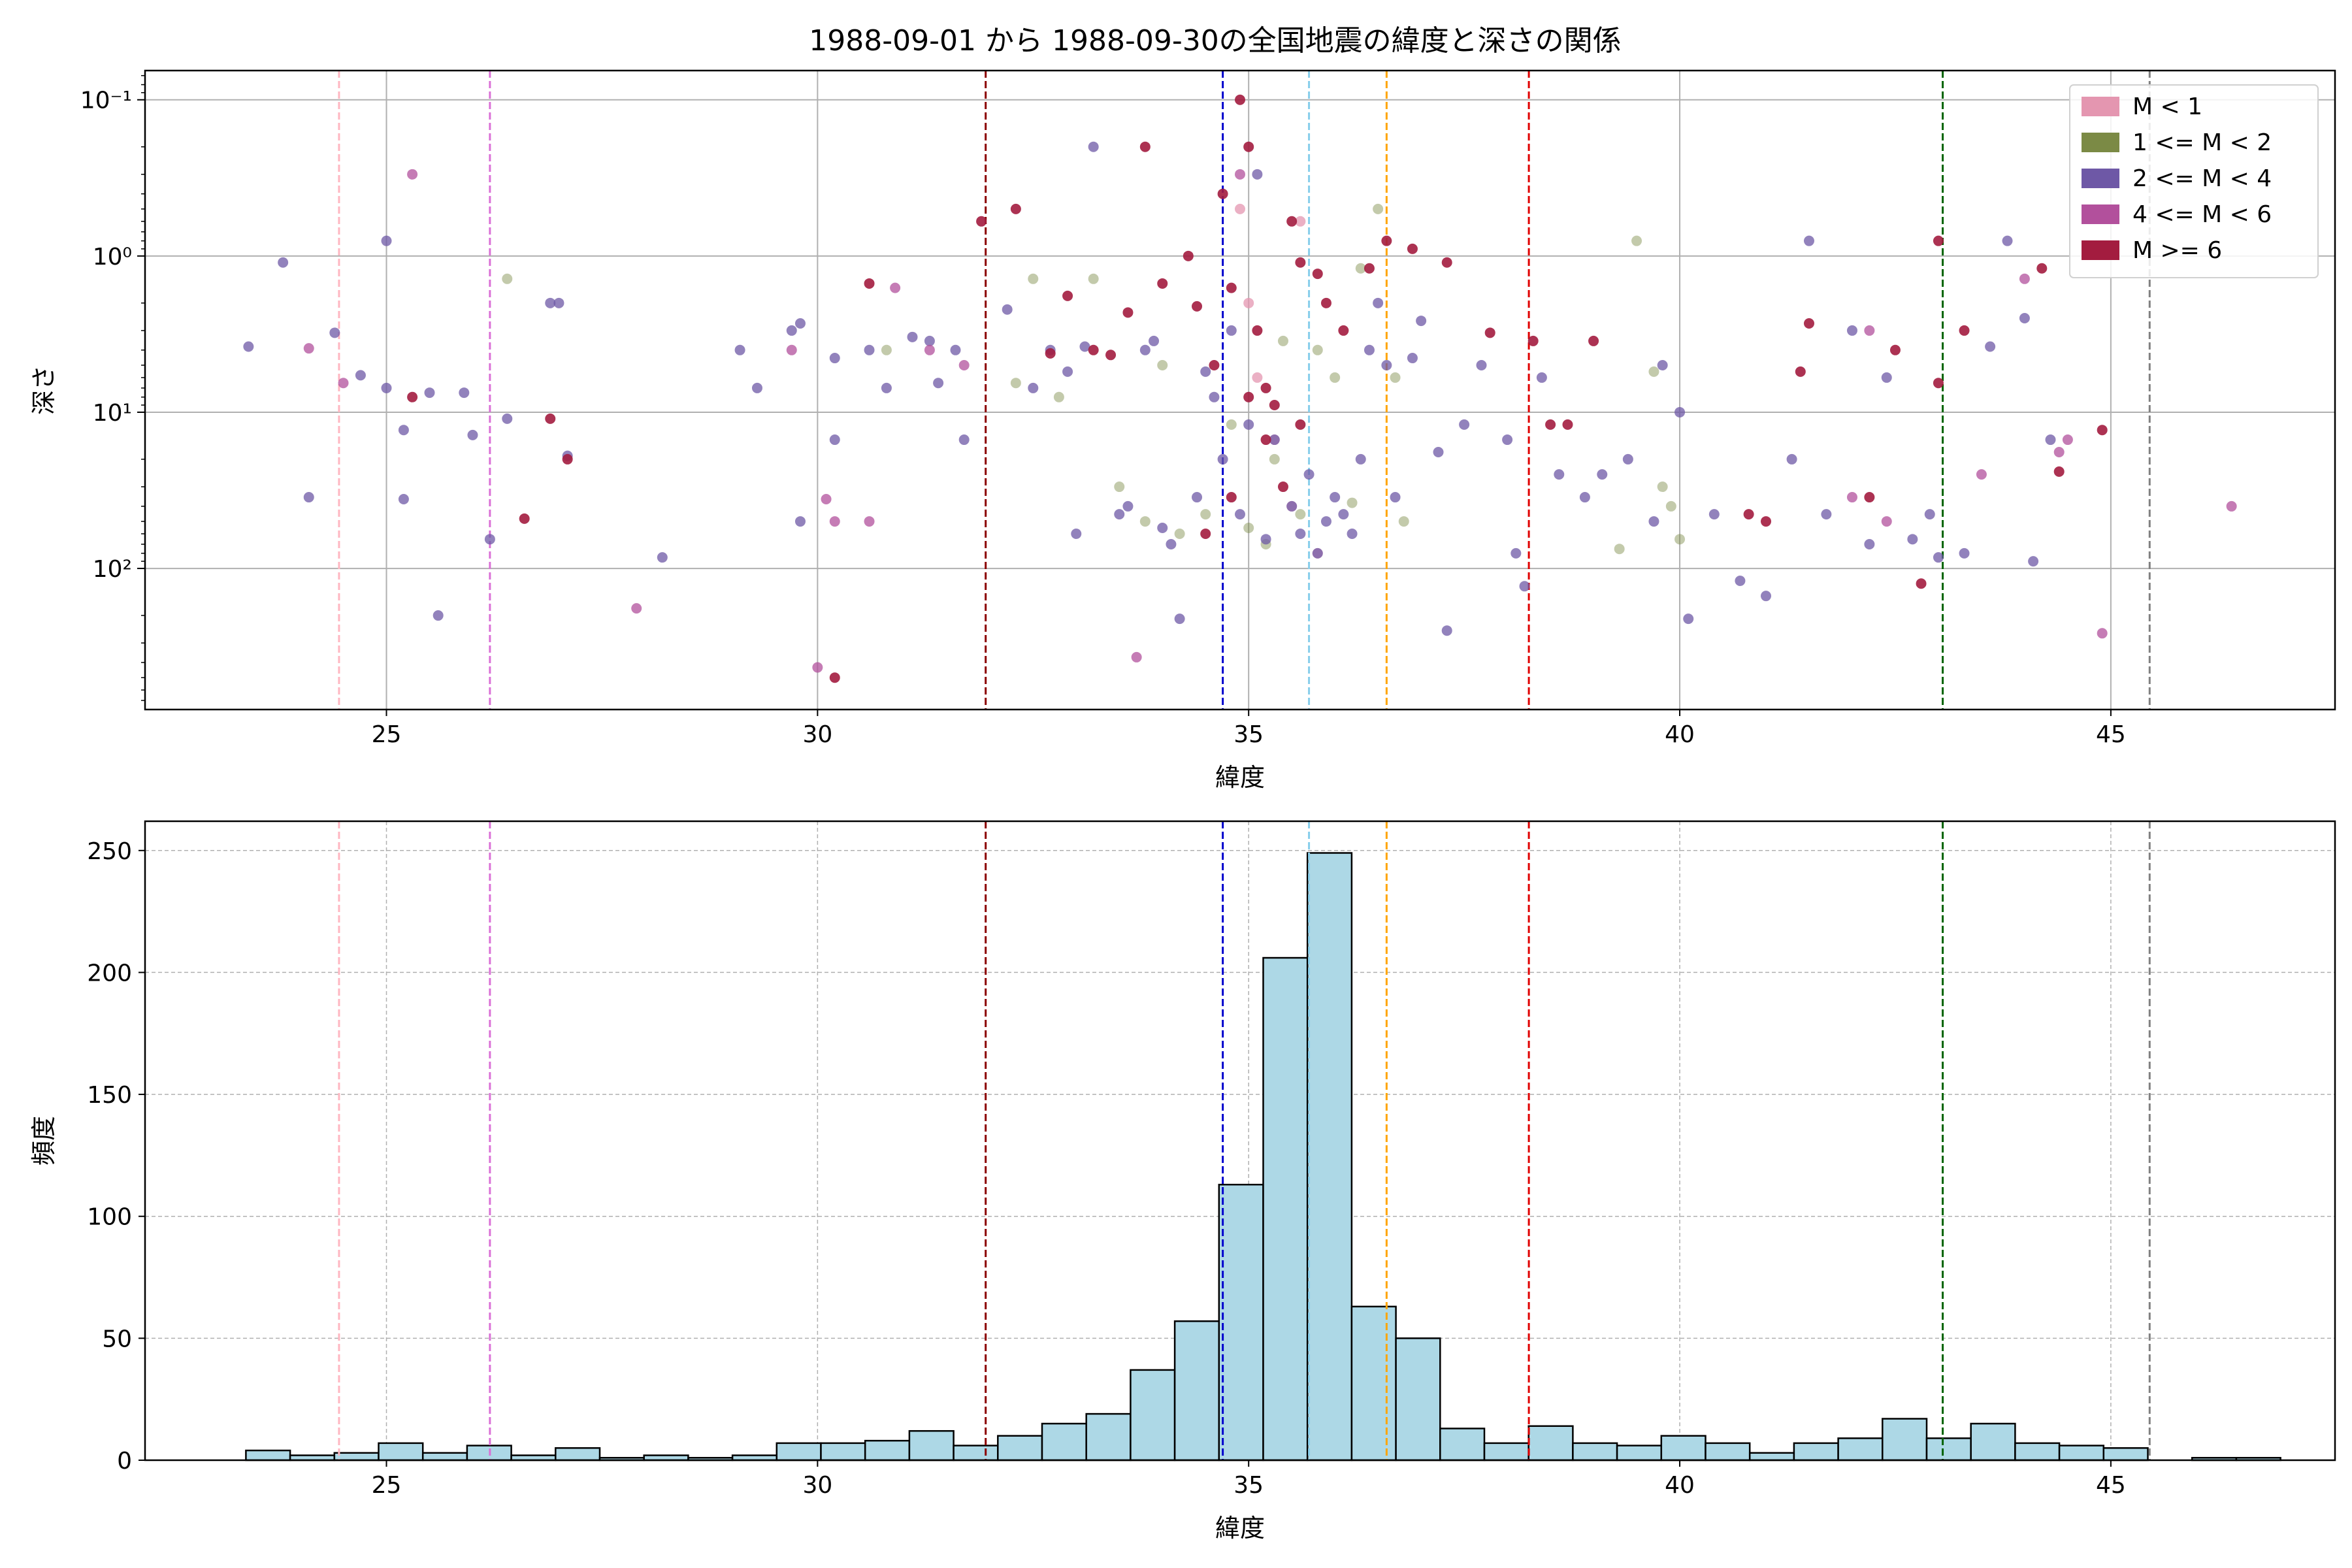 This screenshot has width=2352, height=1568. What do you see at coordinates (1680, 734) in the screenshot?
I see `scatter-x-tick-label: 40` at bounding box center [1680, 734].